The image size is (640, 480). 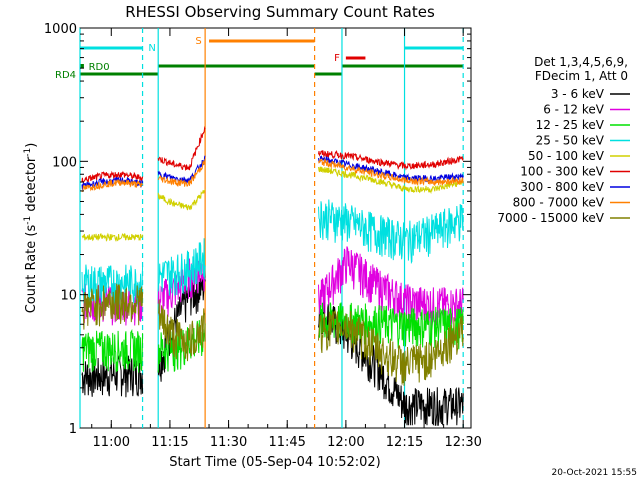 I want to click on y-tick-label-3: 1000, so click(x=60, y=29).